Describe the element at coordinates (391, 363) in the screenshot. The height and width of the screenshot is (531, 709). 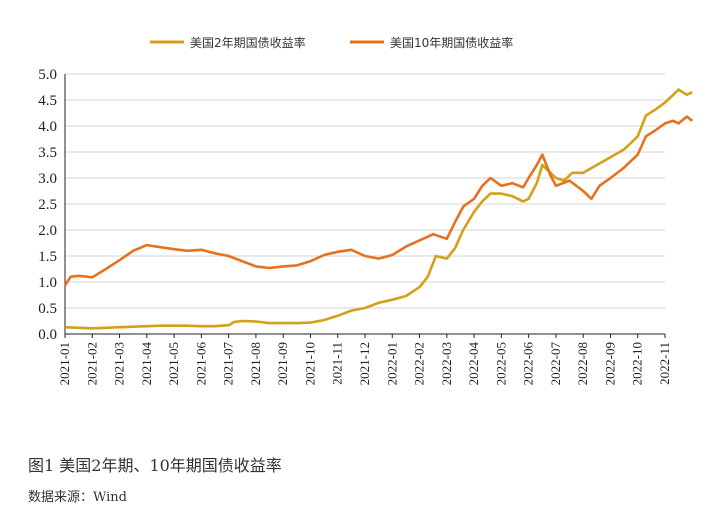
I see `x-tick-label: 2022-01` at that location.